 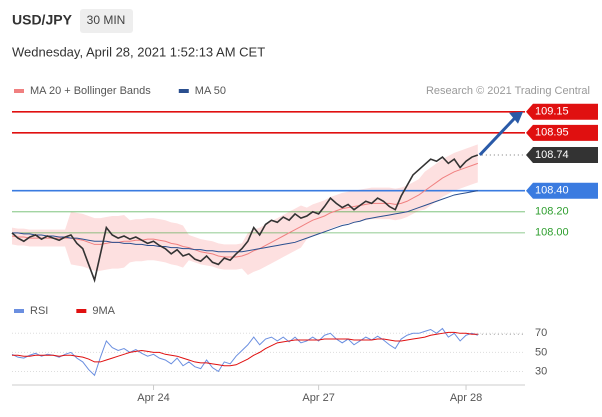 I want to click on ma50-line, so click(x=245, y=221).